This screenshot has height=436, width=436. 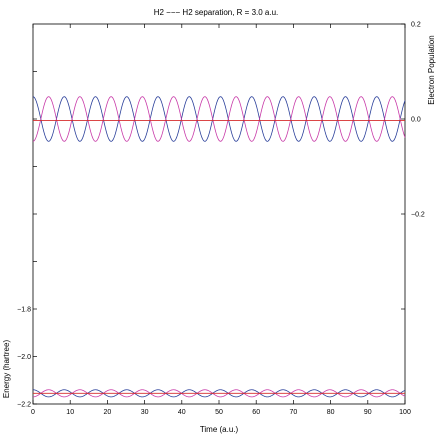 What do you see at coordinates (24, 310) in the screenshot?
I see `y-left-tick-label: −1.8` at bounding box center [24, 310].